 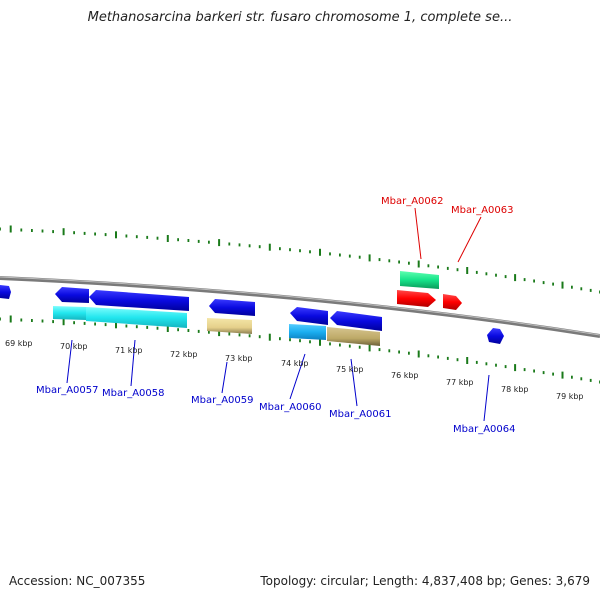 I want to click on gene-label-mbar-a0058: Mbar_A0058, so click(x=133, y=393).